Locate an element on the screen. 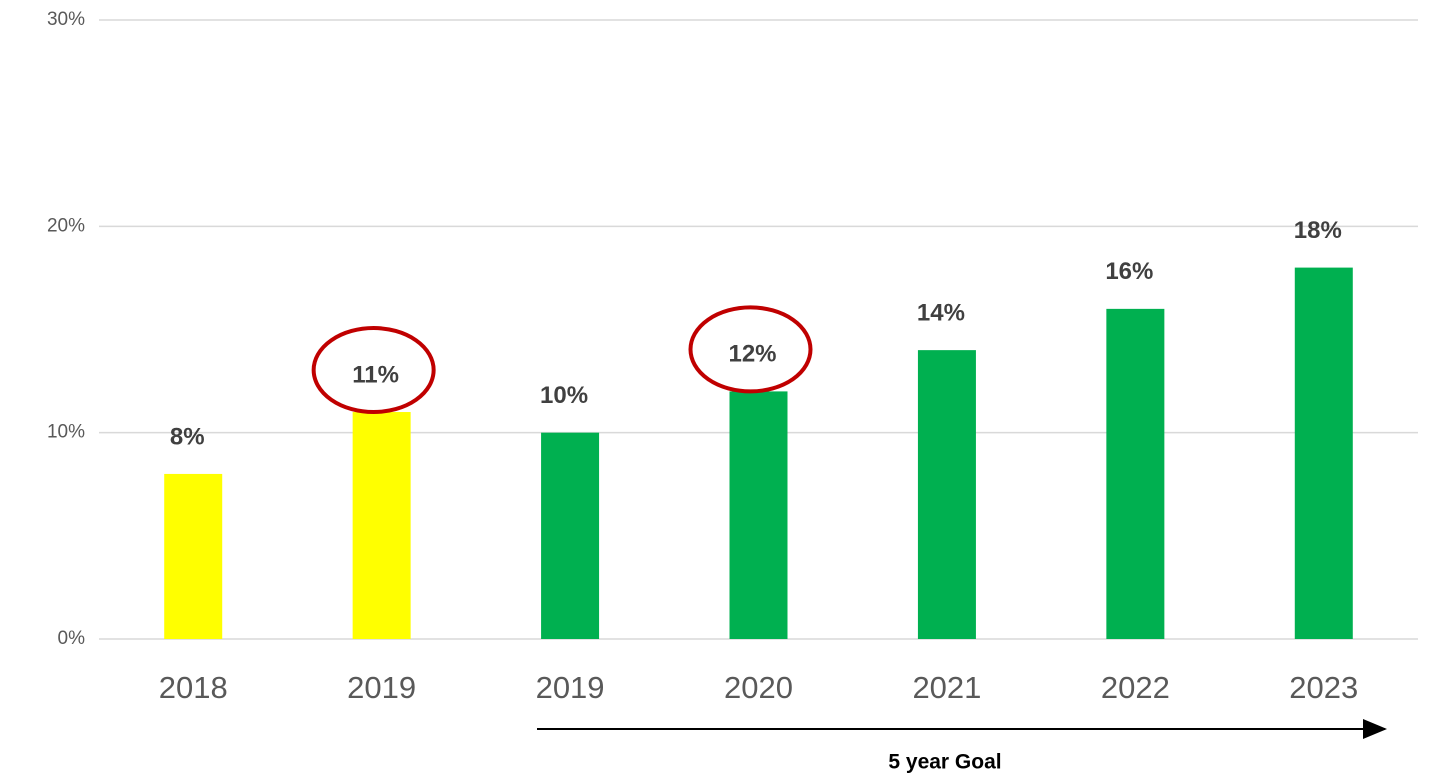  value-label: 14% is located at coordinates (941, 312).